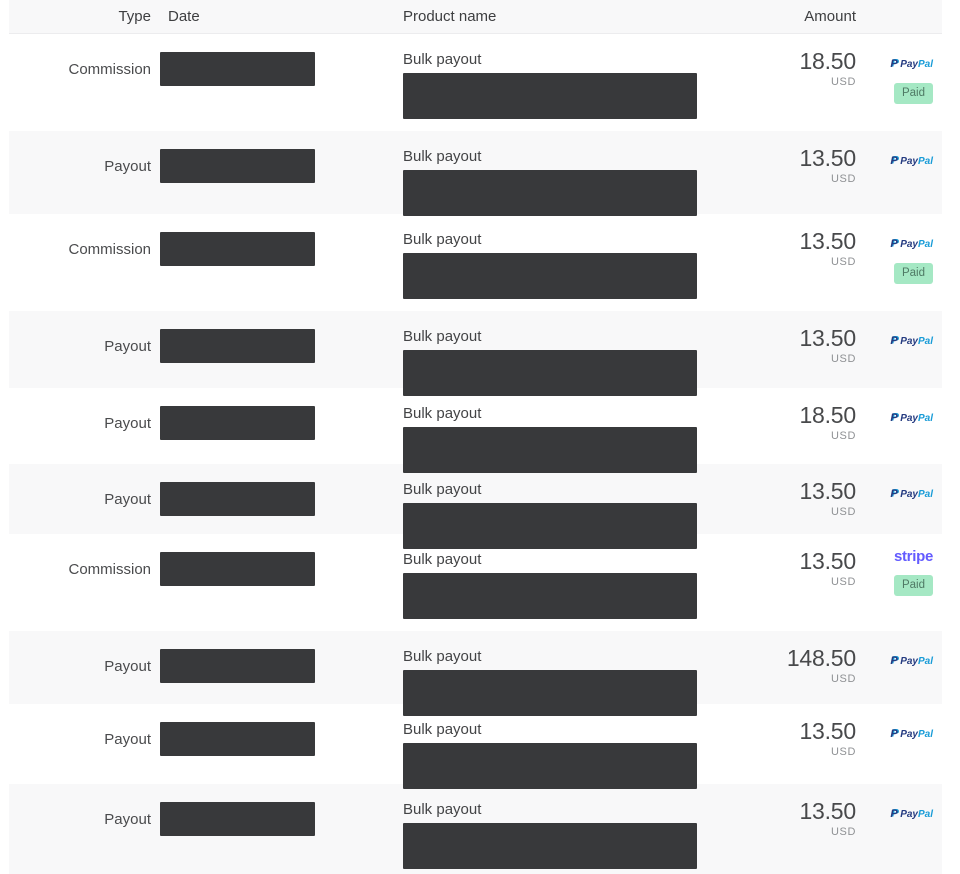 This screenshot has height=874, width=960. What do you see at coordinates (807, 430) in the screenshot?
I see `amount-cell: 18.50 USD` at bounding box center [807, 430].